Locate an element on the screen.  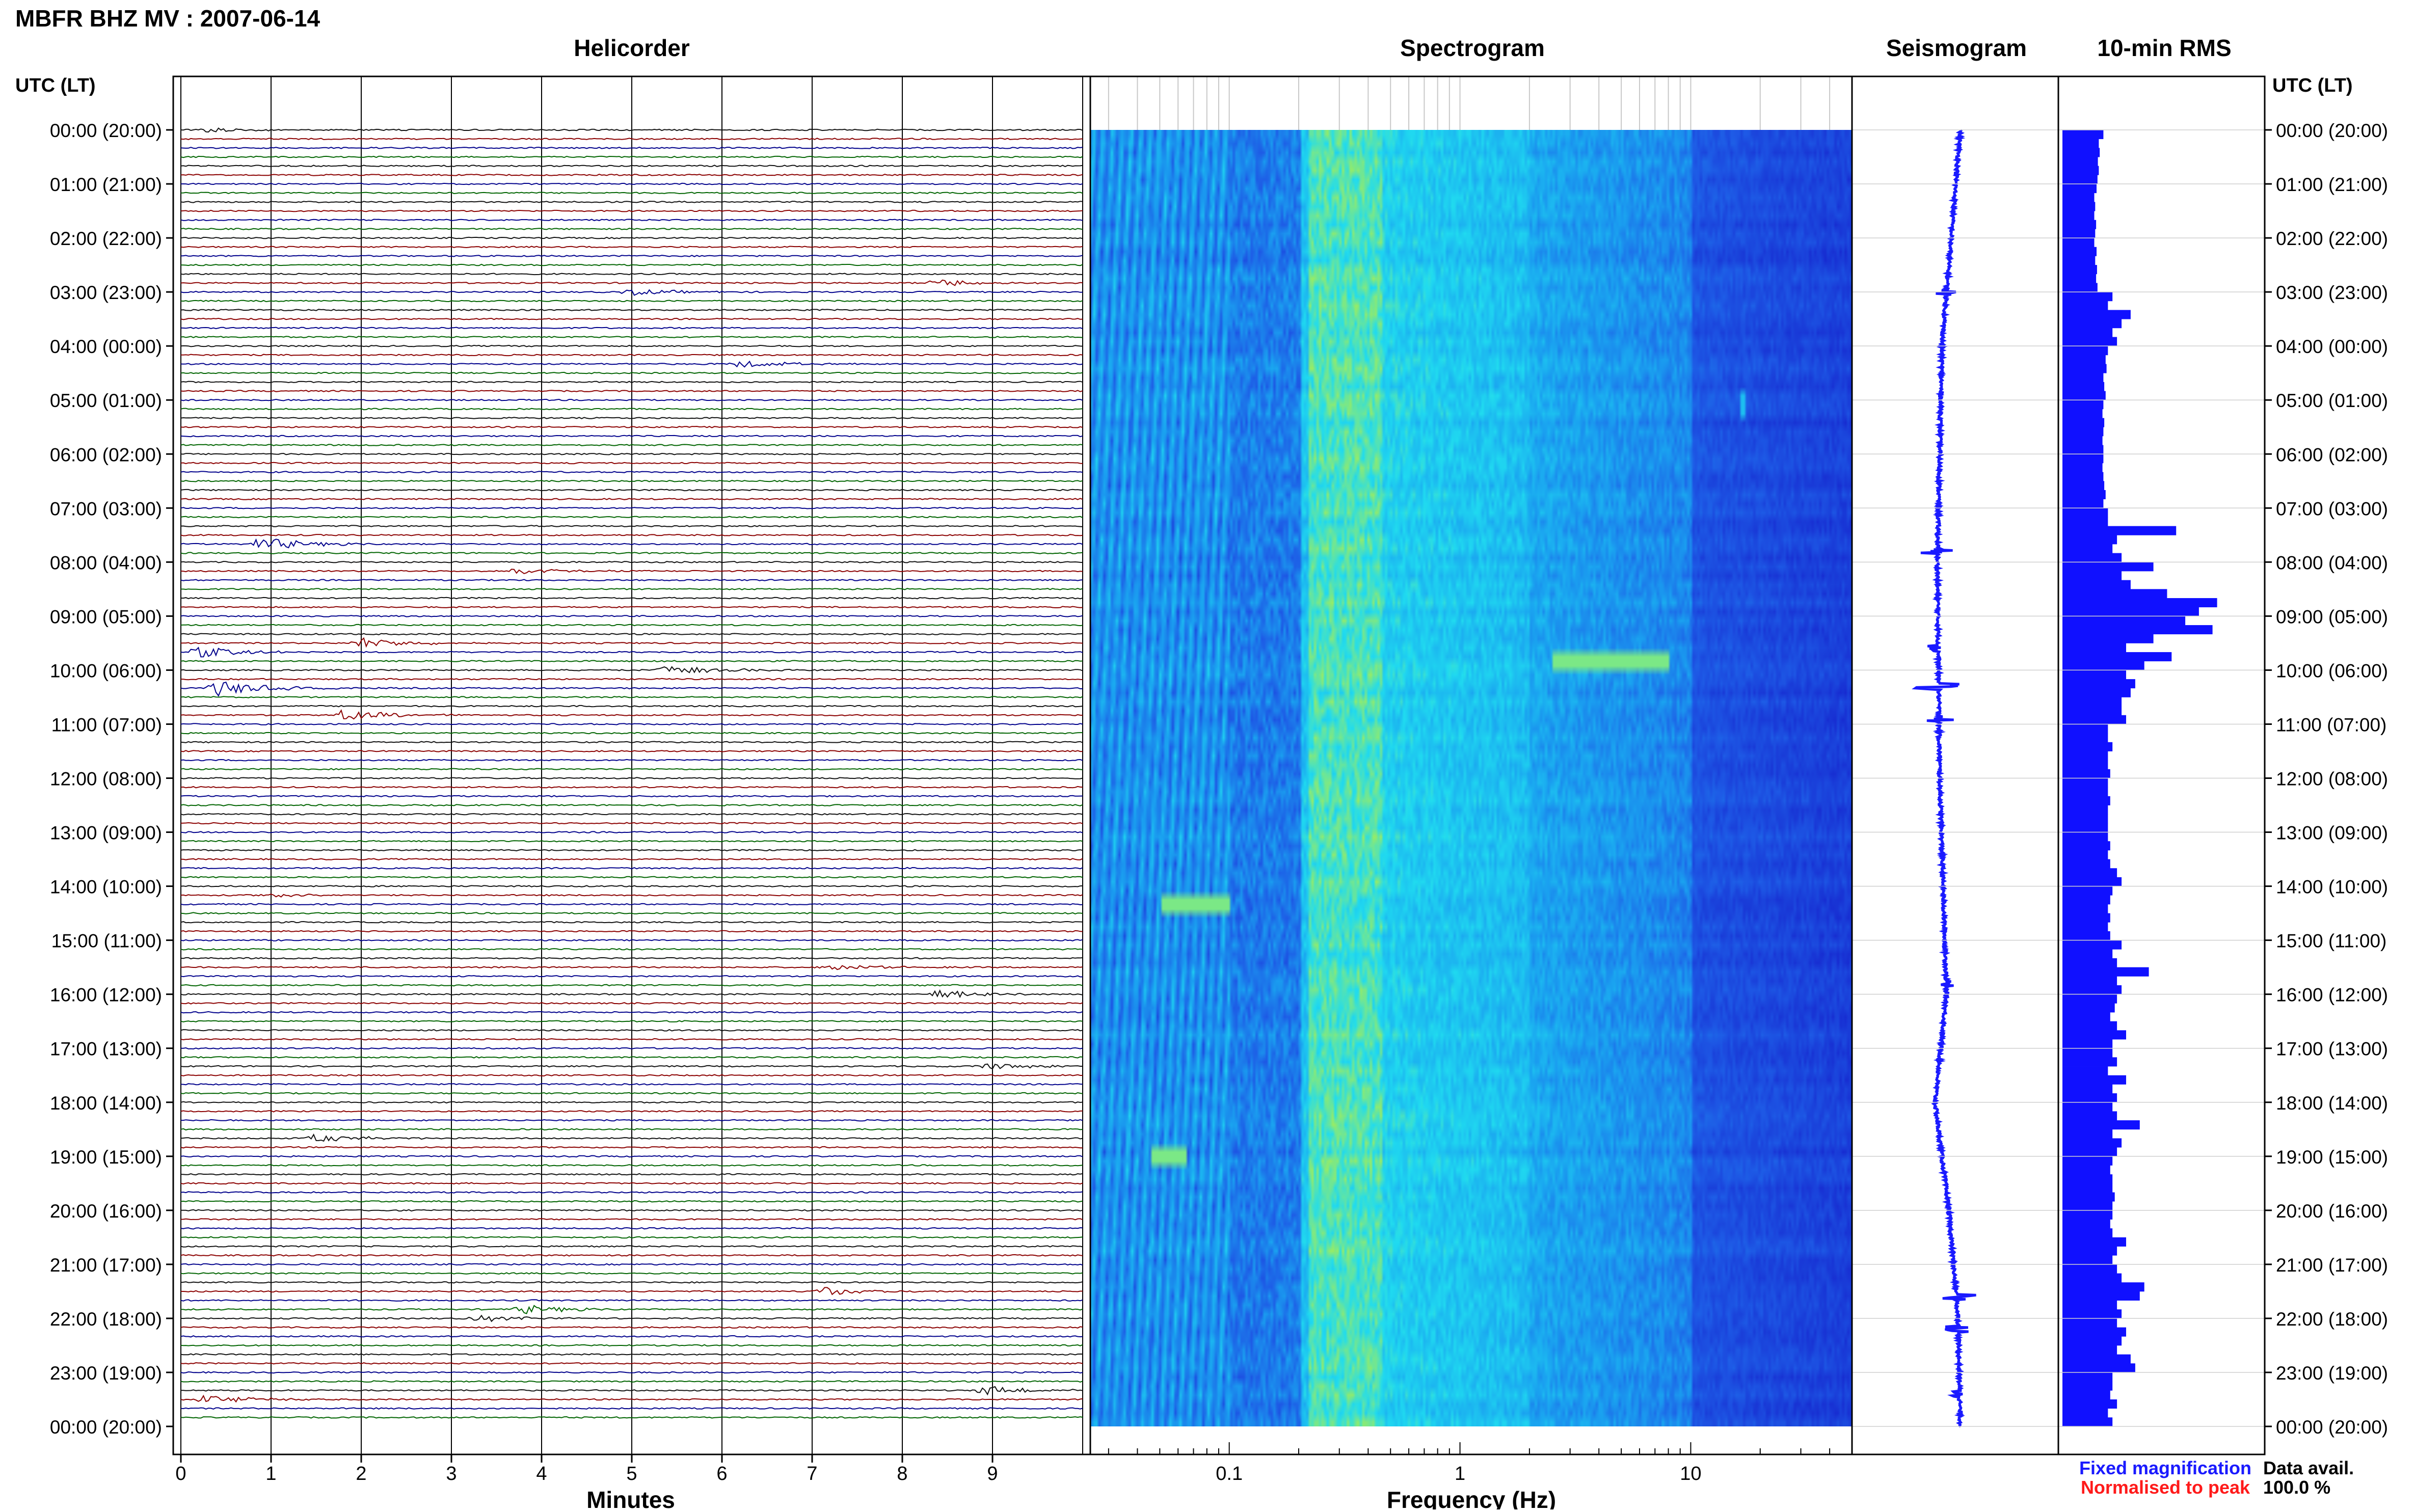
right-hour-label: 12:00 (08:00) is located at coordinates (2332, 779).